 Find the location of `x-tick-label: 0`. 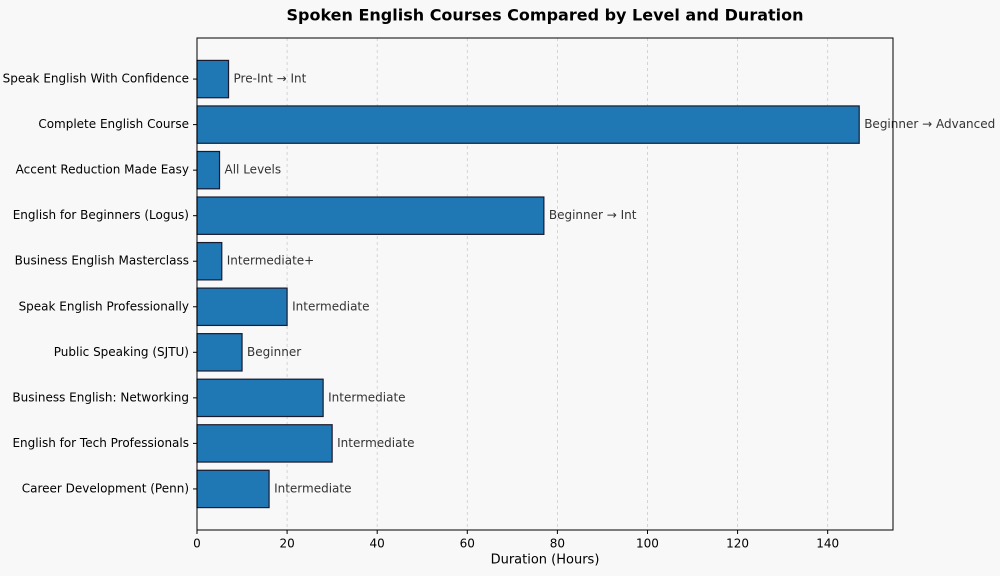

x-tick-label: 0 is located at coordinates (197, 544).